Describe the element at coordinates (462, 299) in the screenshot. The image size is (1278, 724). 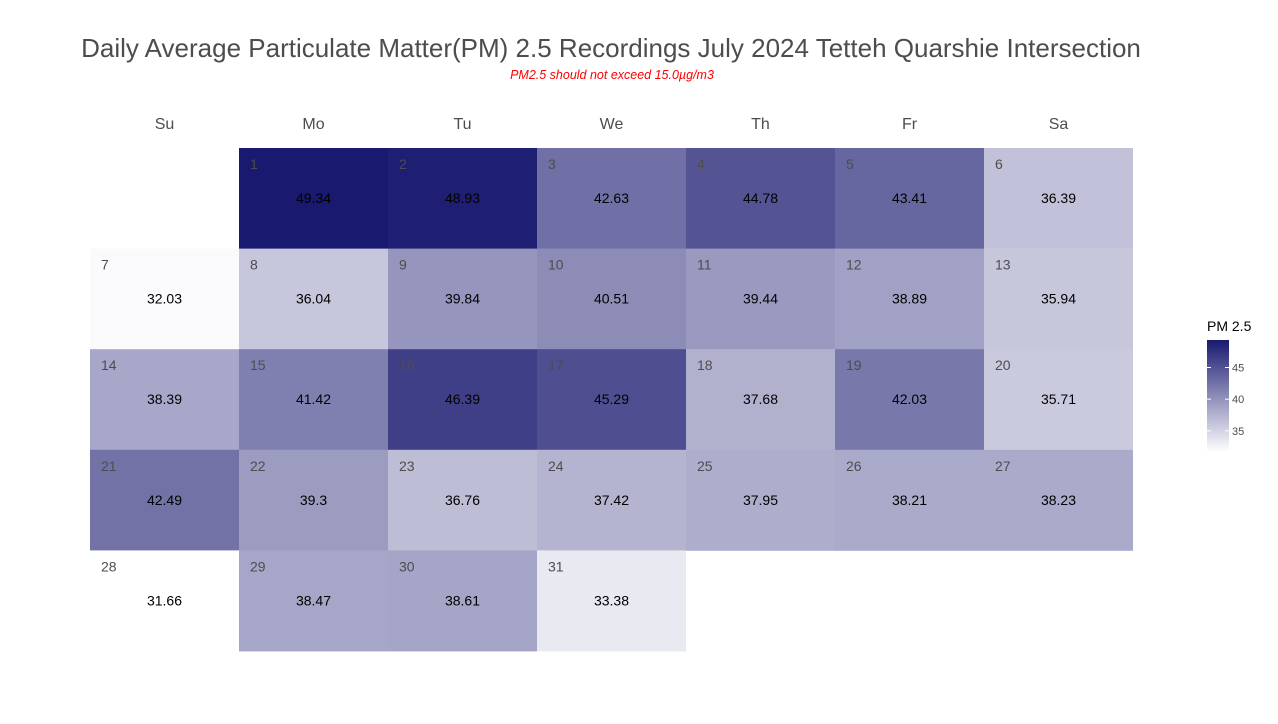
I see `value-label: 39.84` at that location.